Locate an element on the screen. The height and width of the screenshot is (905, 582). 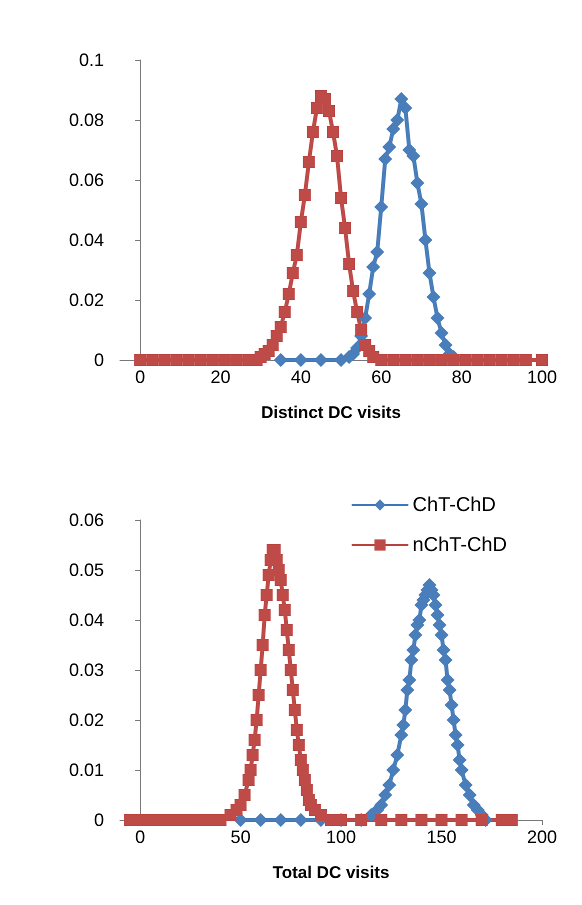
x-axis-title: Total DC visits is located at coordinates (331, 872).